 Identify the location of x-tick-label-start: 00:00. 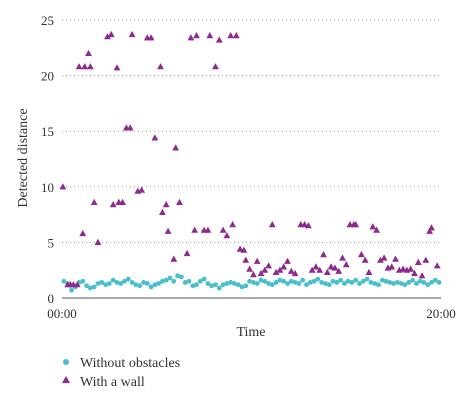
(62, 313).